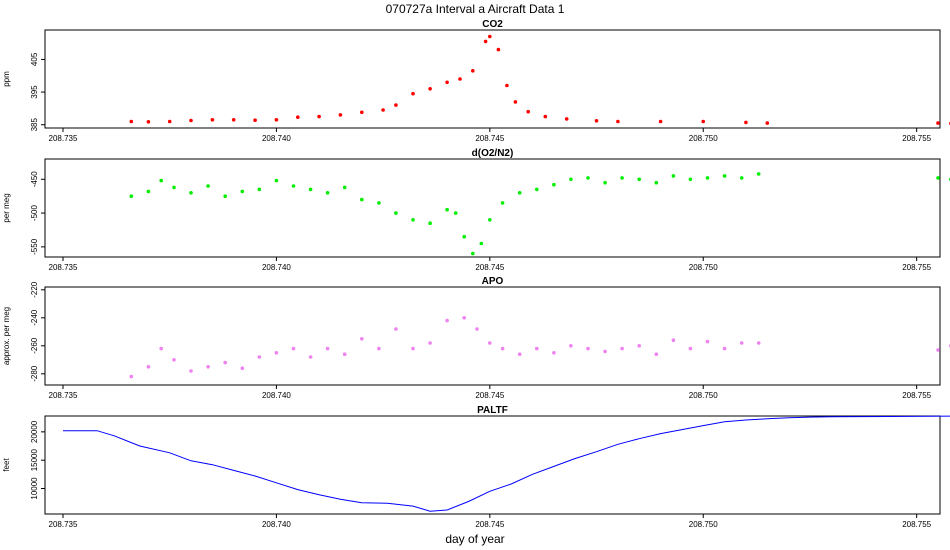 The width and height of the screenshot is (950, 550). Describe the element at coordinates (703, 524) in the screenshot. I see `x-tick-label-paltf-3: 208.750` at that location.